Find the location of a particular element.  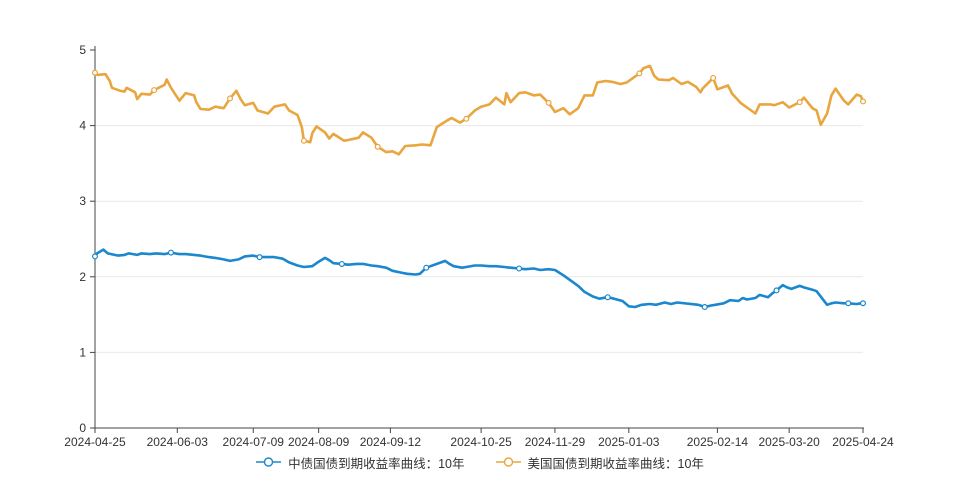

y-tick-label: 0 is located at coordinates (82, 428).